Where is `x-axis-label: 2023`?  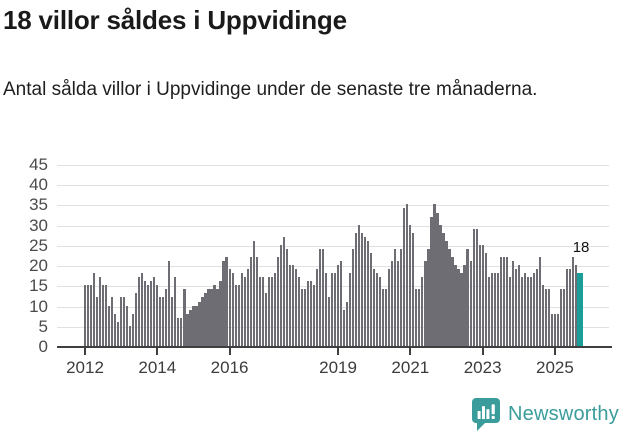
x-axis-label: 2023 is located at coordinates (482, 367).